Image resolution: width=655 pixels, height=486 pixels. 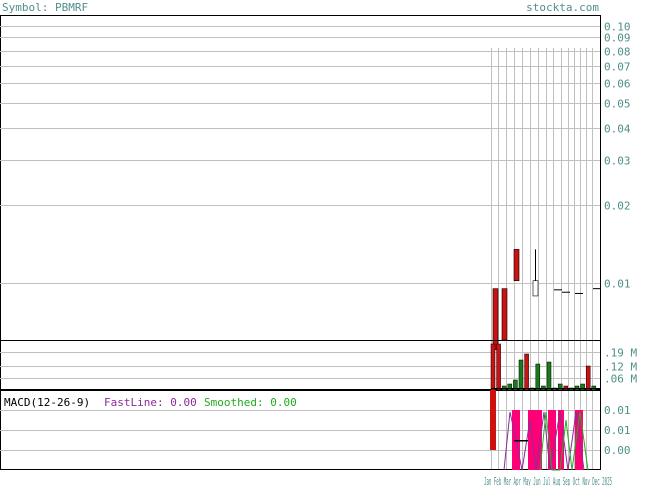 I want to click on price-tick-label: 0.03, so click(x=617, y=161).